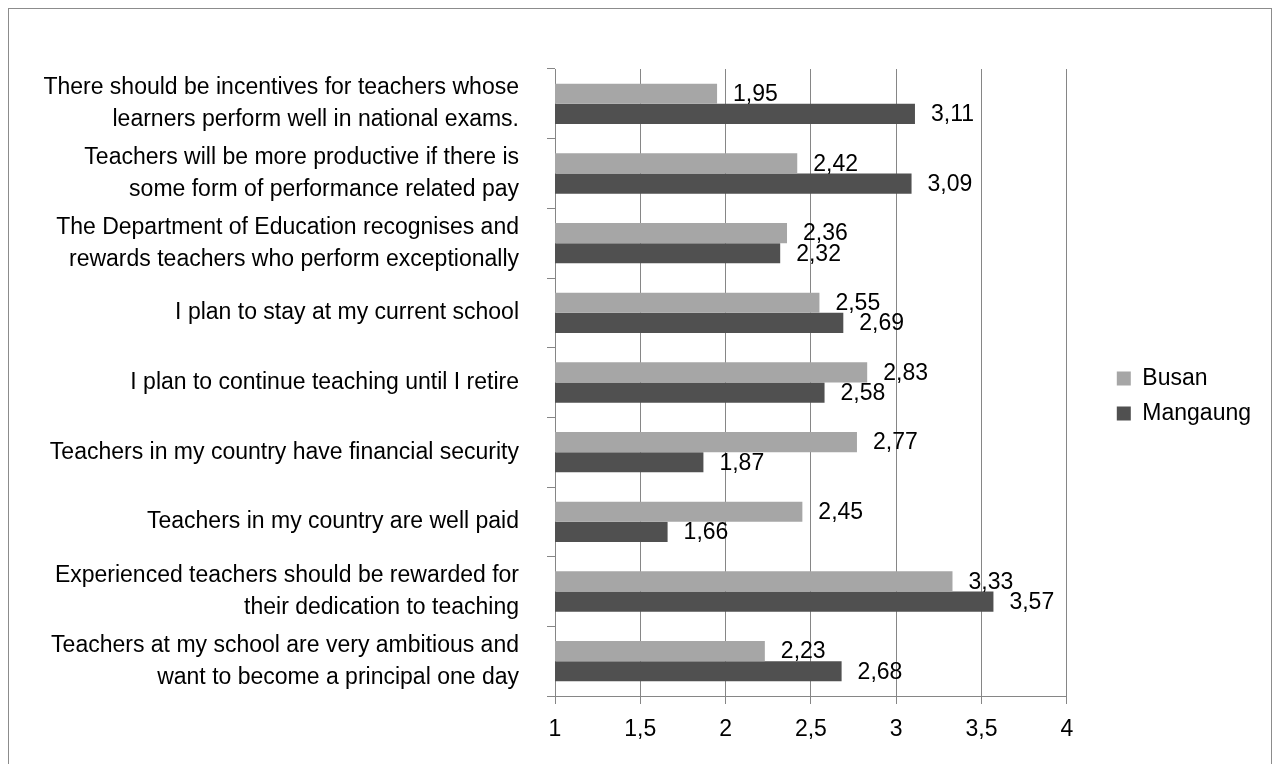  Describe the element at coordinates (324, 380) in the screenshot. I see `y-tick-label: I plan to continue teaching until I retire` at that location.